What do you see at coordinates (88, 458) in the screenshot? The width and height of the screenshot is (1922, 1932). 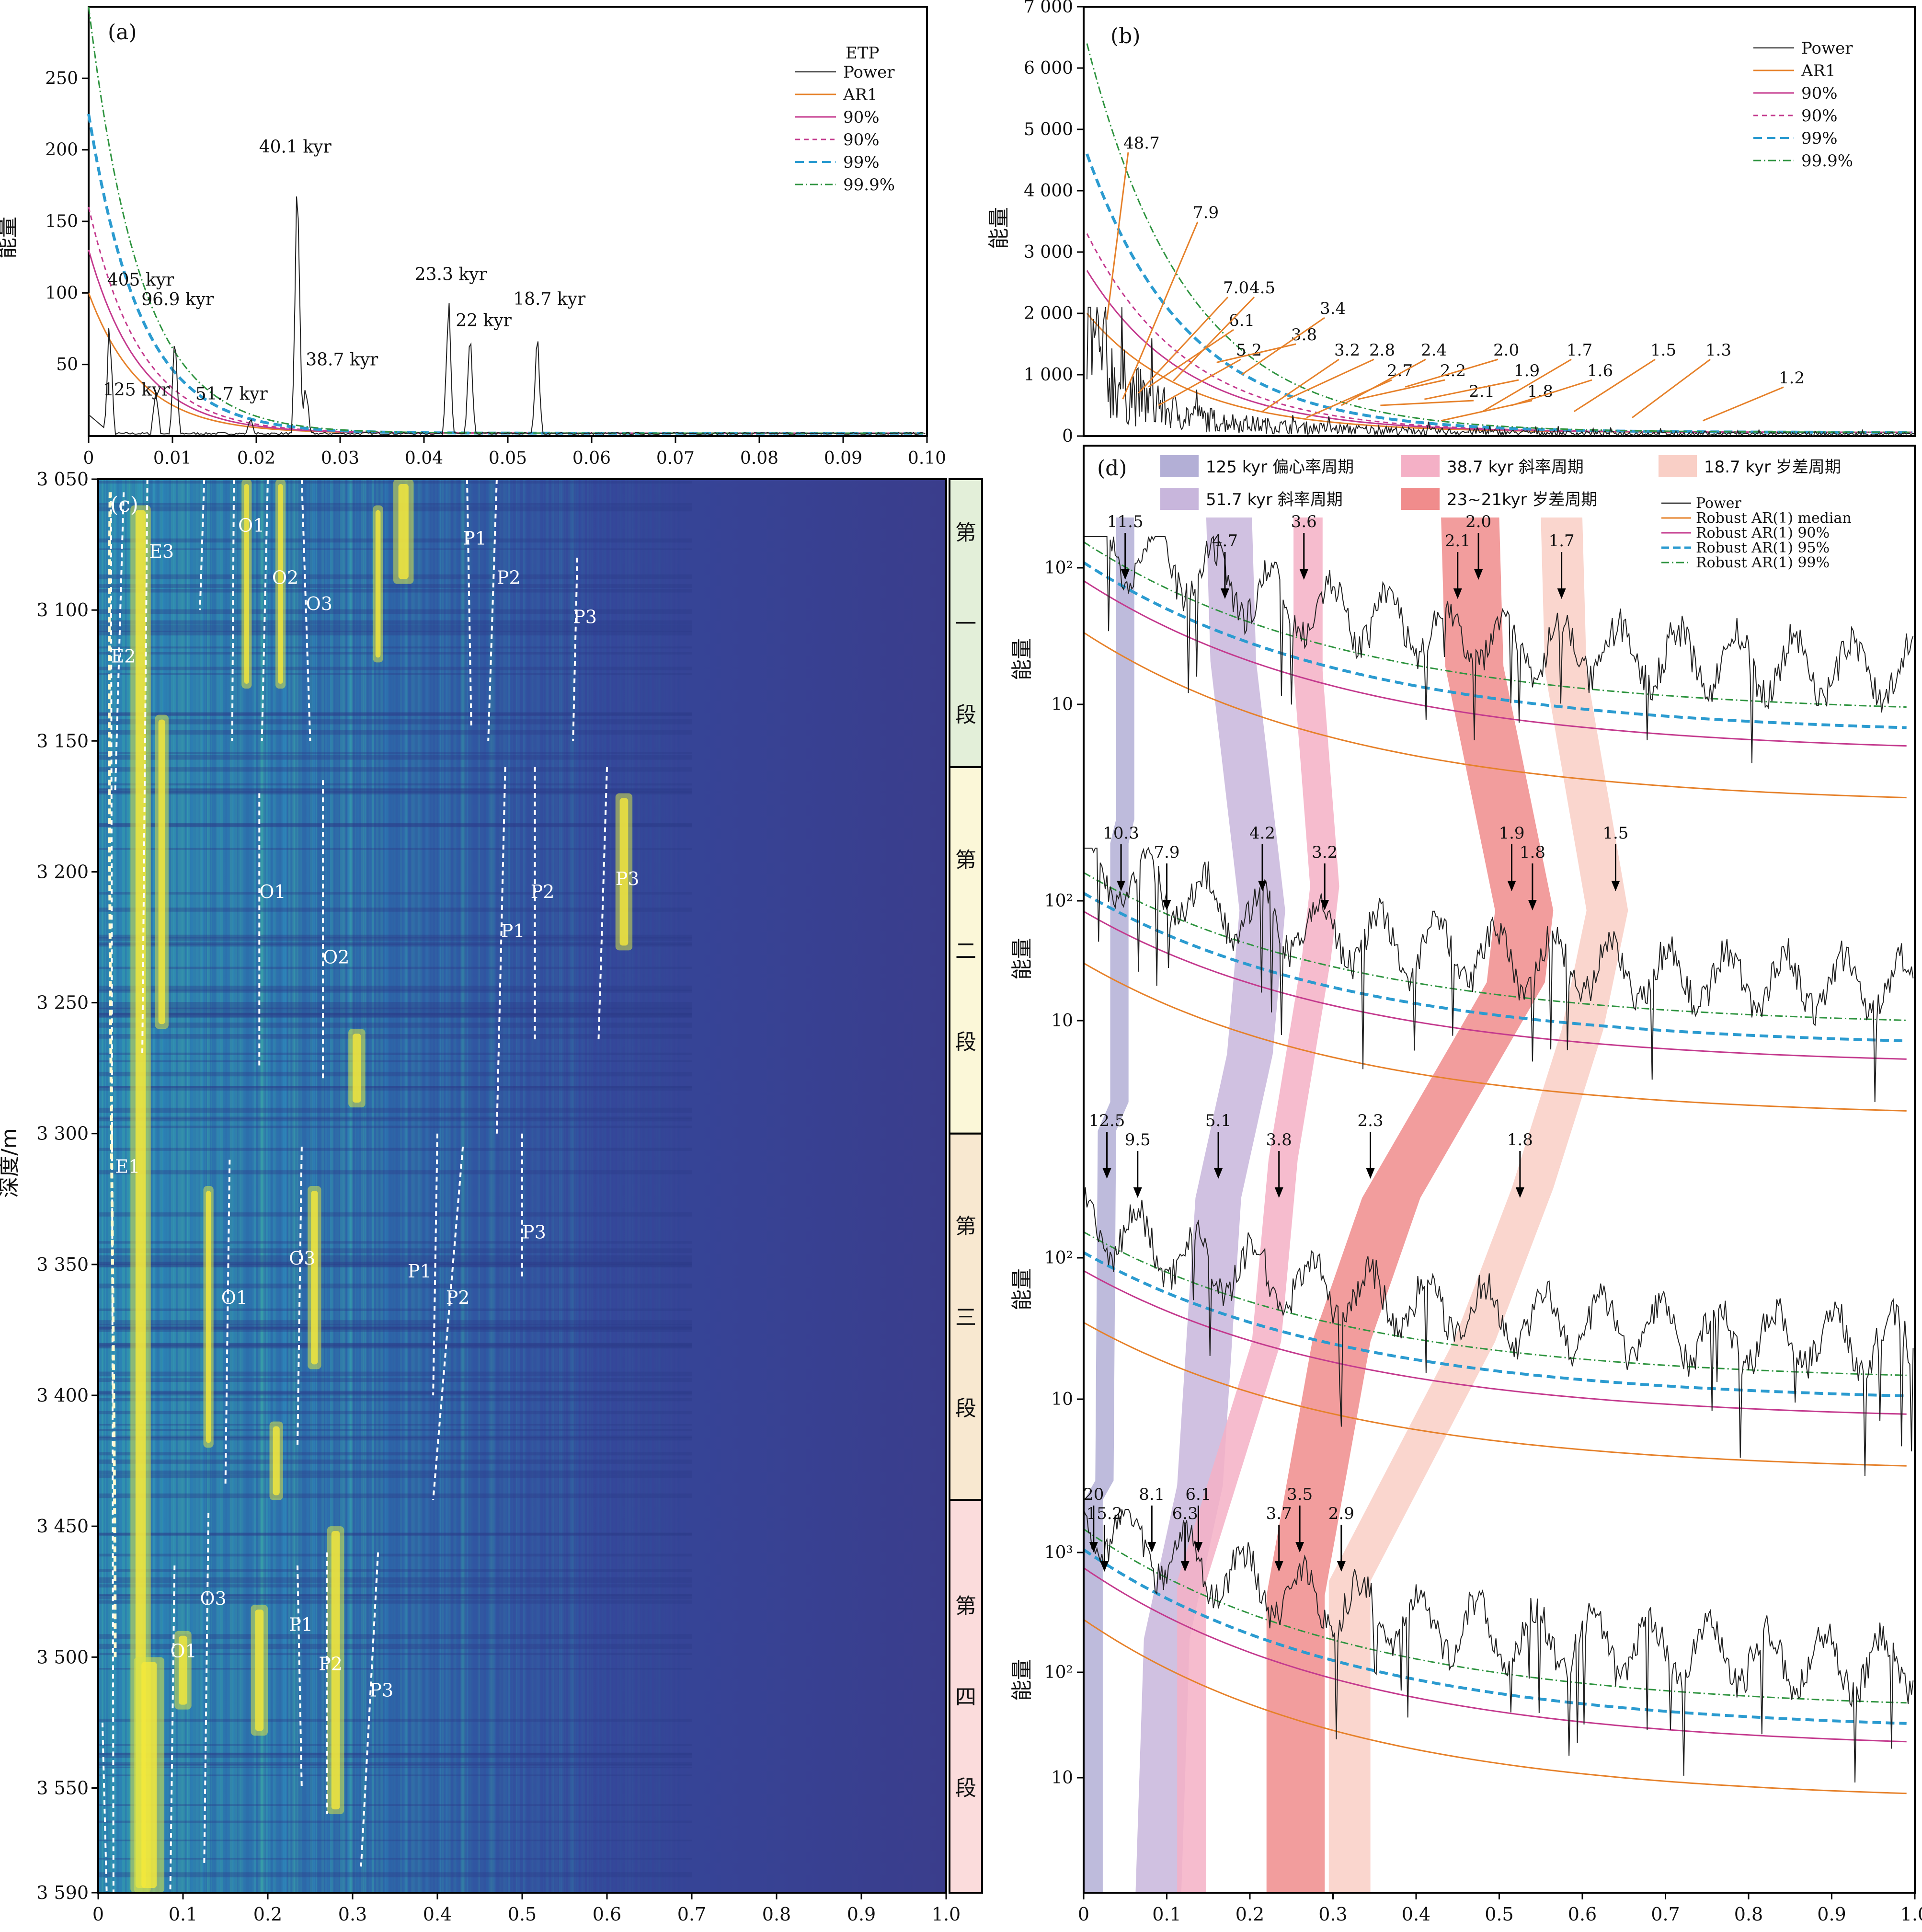 I see `panel-a-xtick-label: 0` at bounding box center [88, 458].